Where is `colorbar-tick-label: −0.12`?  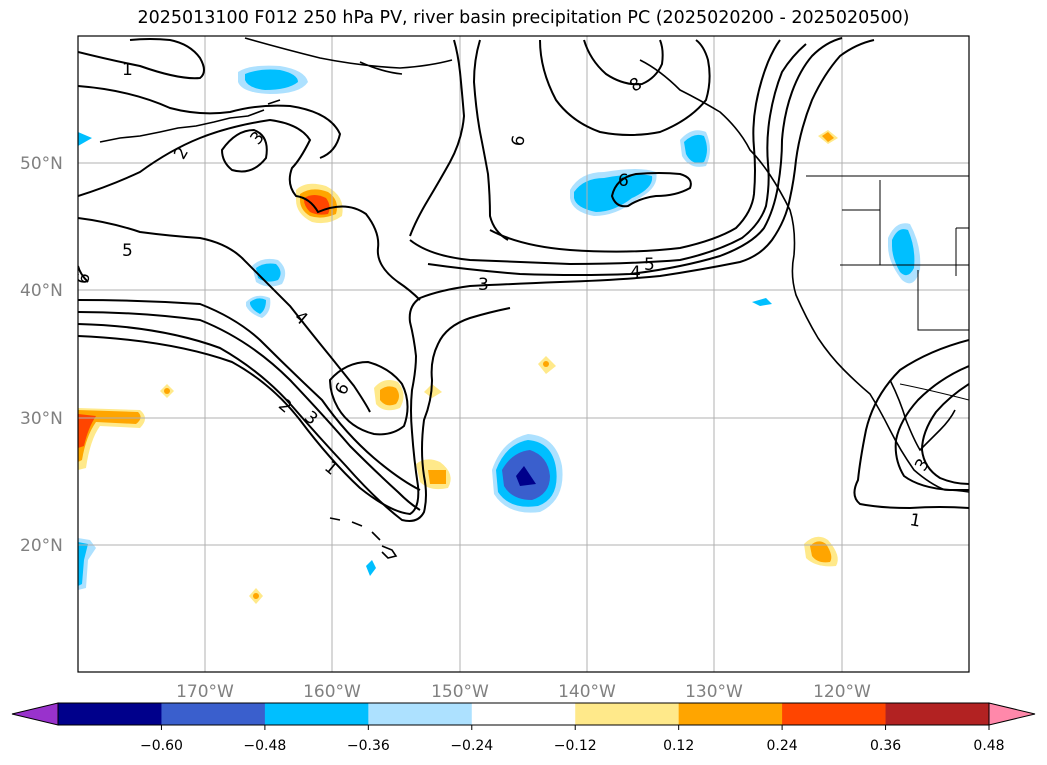
colorbar-tick-label: −0.12 is located at coordinates (575, 746).